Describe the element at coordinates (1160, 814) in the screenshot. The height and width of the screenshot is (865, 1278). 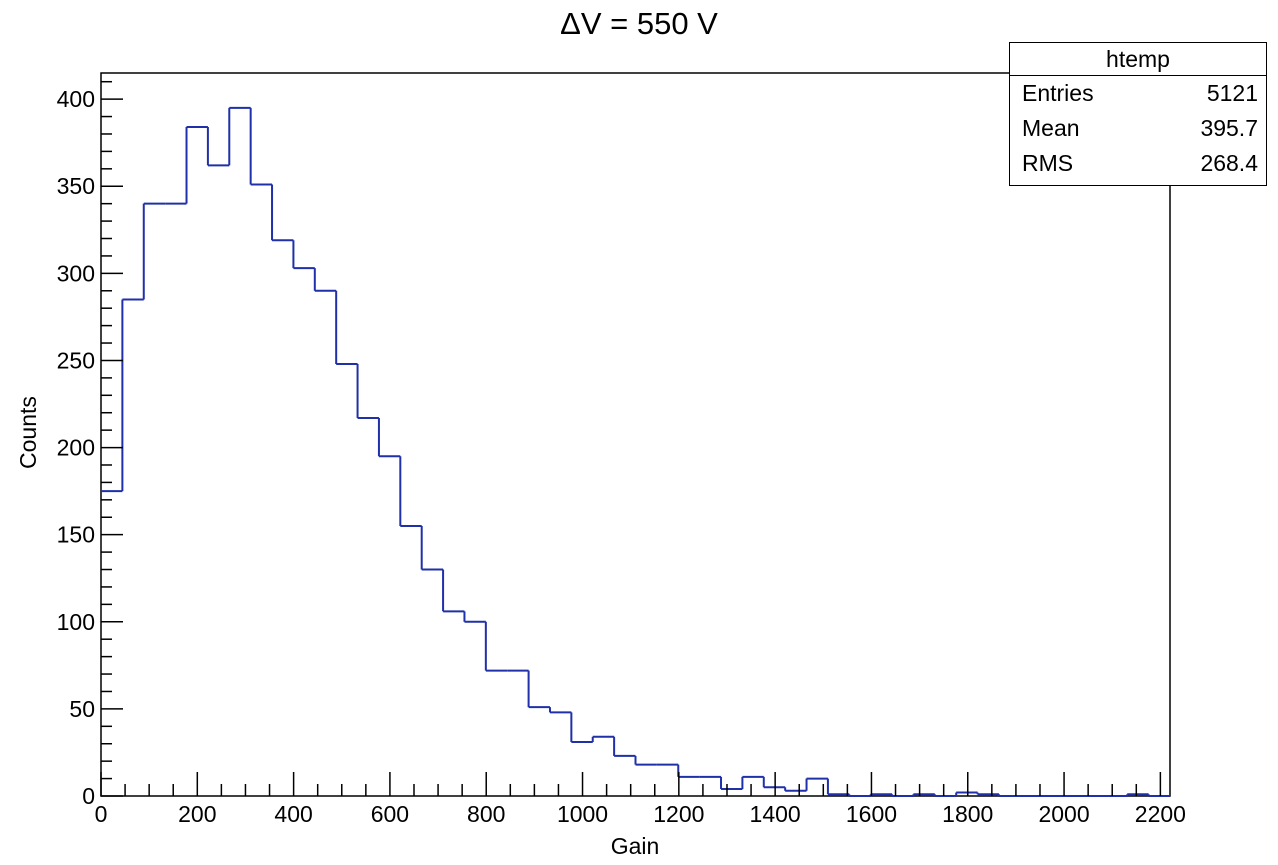
I see `x-tick-label: 2200` at that location.